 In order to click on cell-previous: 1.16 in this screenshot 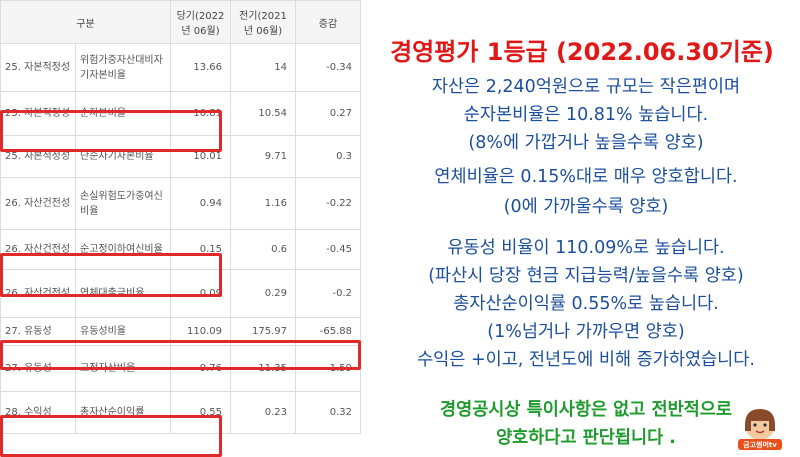, I will do `click(263, 204)`.